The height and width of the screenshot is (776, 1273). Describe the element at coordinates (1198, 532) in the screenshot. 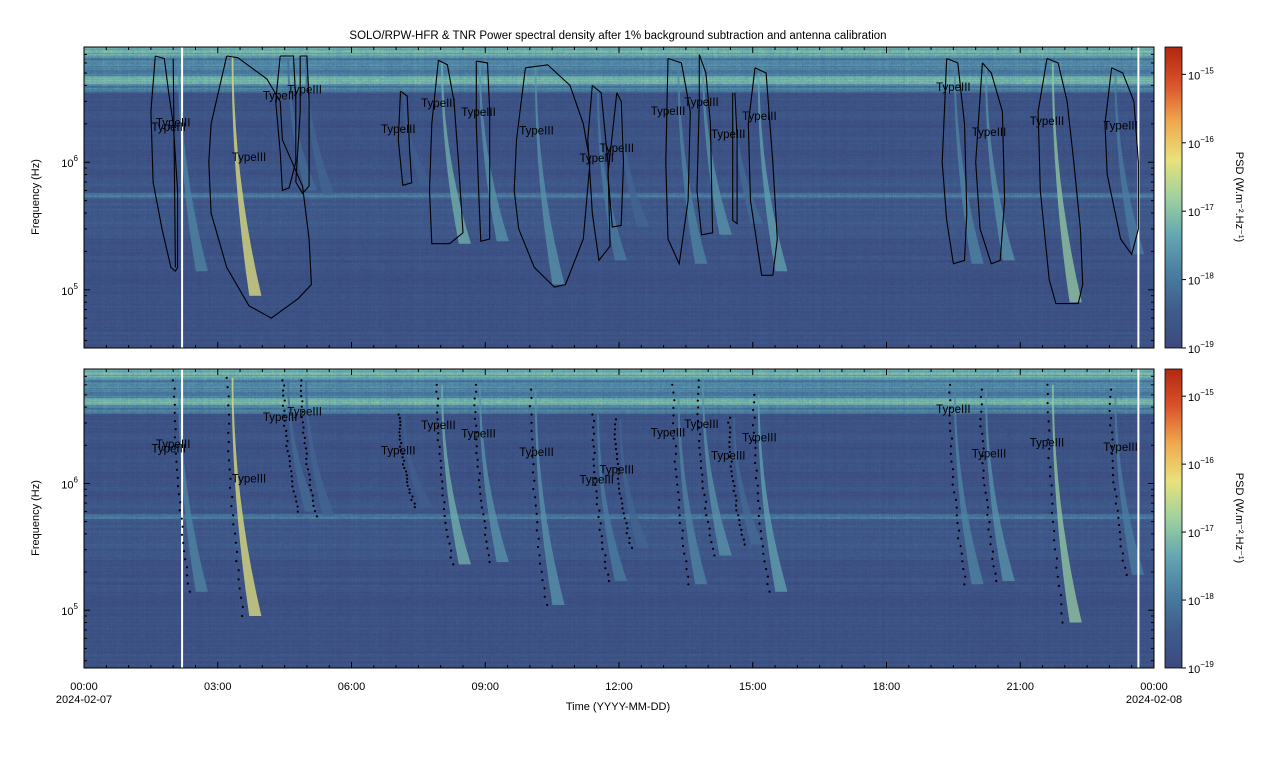

I see `colorbar-ticks-bottom: 10−19 10−18 10−17 10−16 10−15` at that location.